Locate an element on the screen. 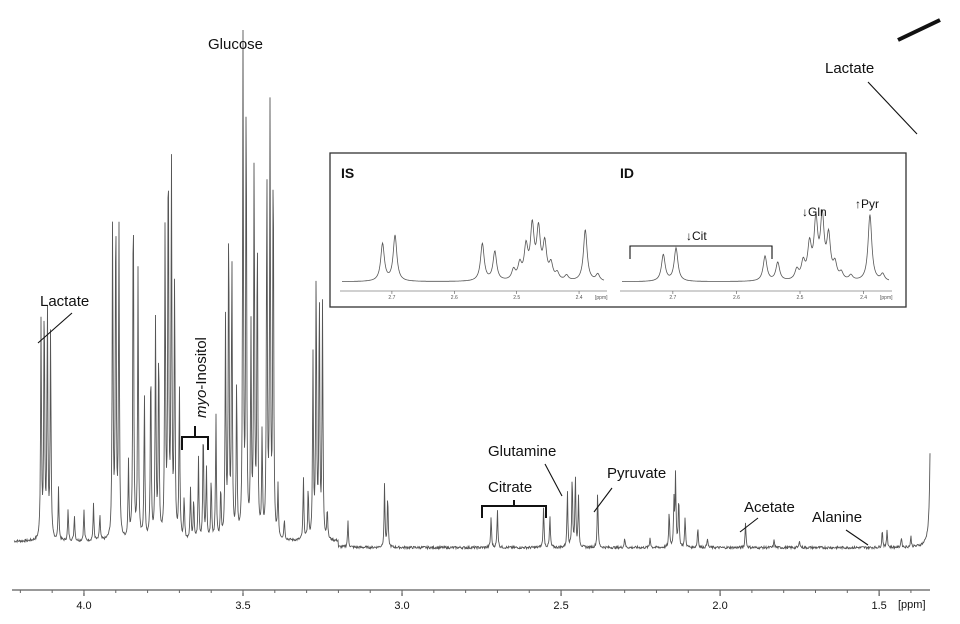 The width and height of the screenshot is (960, 624). annotation-label: Glucose is located at coordinates (235, 44).